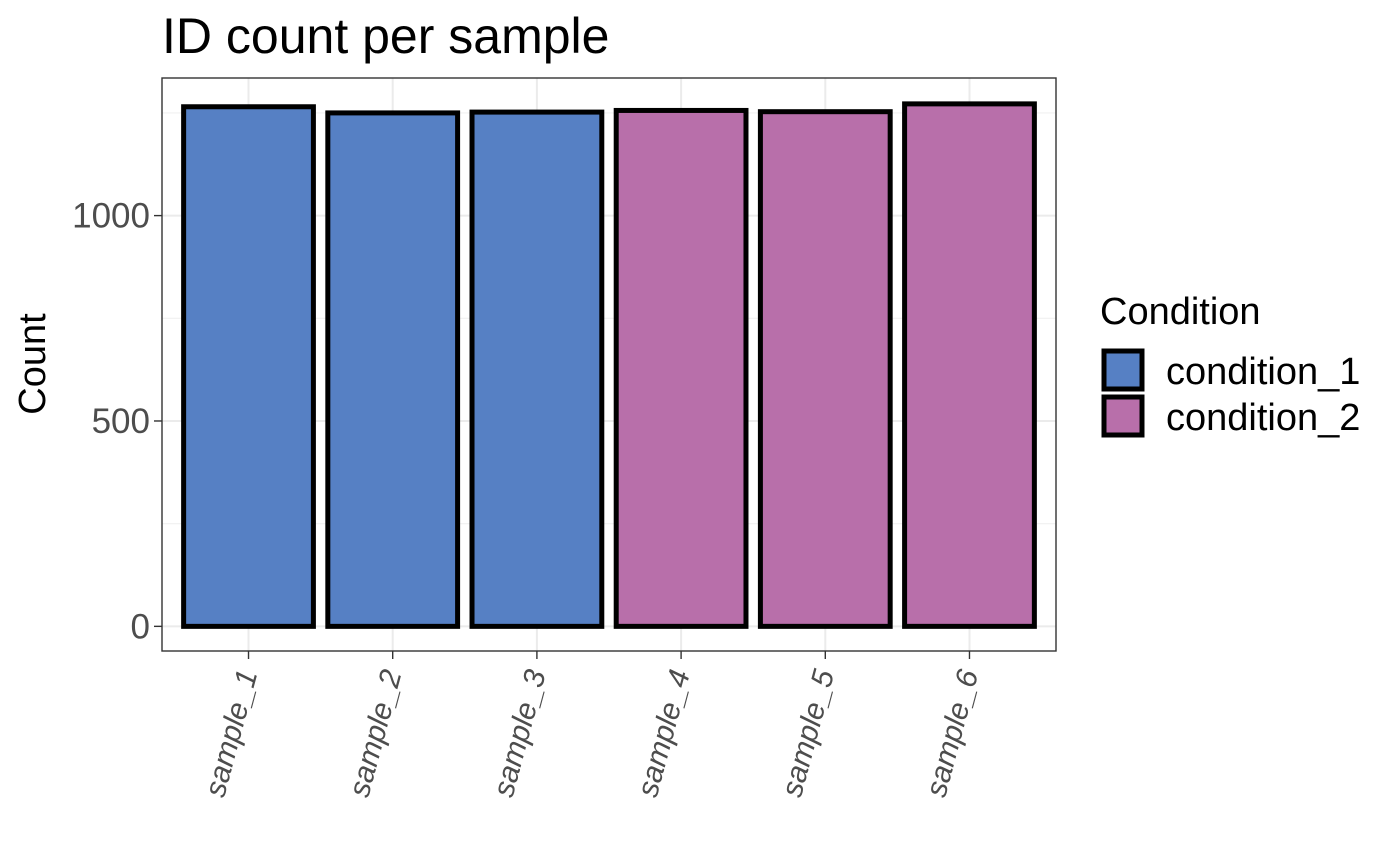 Image resolution: width=1400 pixels, height=866 pixels. What do you see at coordinates (33, 364) in the screenshot?
I see `y-axis-label: Count` at bounding box center [33, 364].